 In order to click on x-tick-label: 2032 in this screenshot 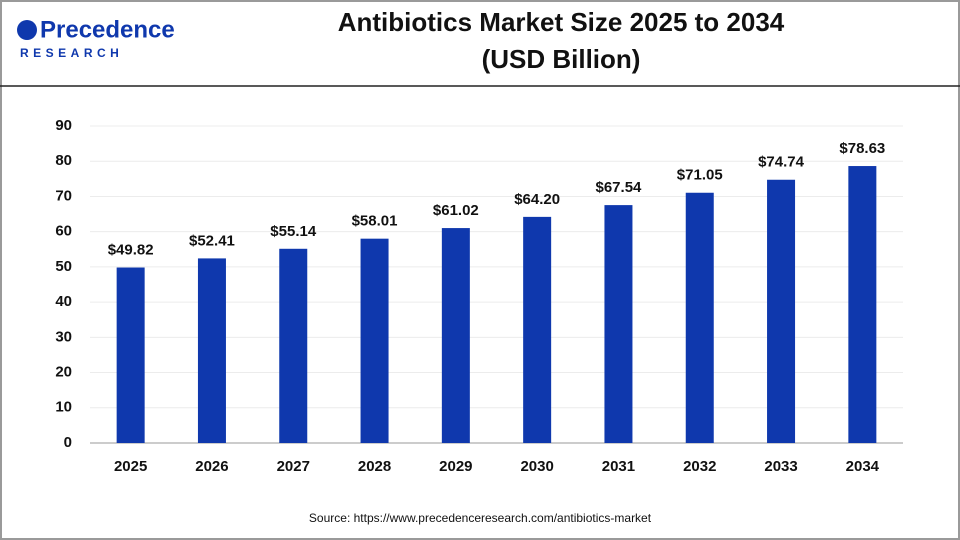, I will do `click(699, 466)`.